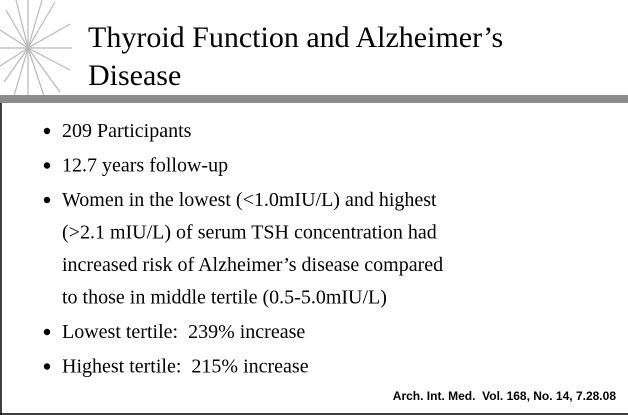 The image size is (628, 415). I want to click on bullet-text: Highest tertile: 215% increase, so click(185, 367).